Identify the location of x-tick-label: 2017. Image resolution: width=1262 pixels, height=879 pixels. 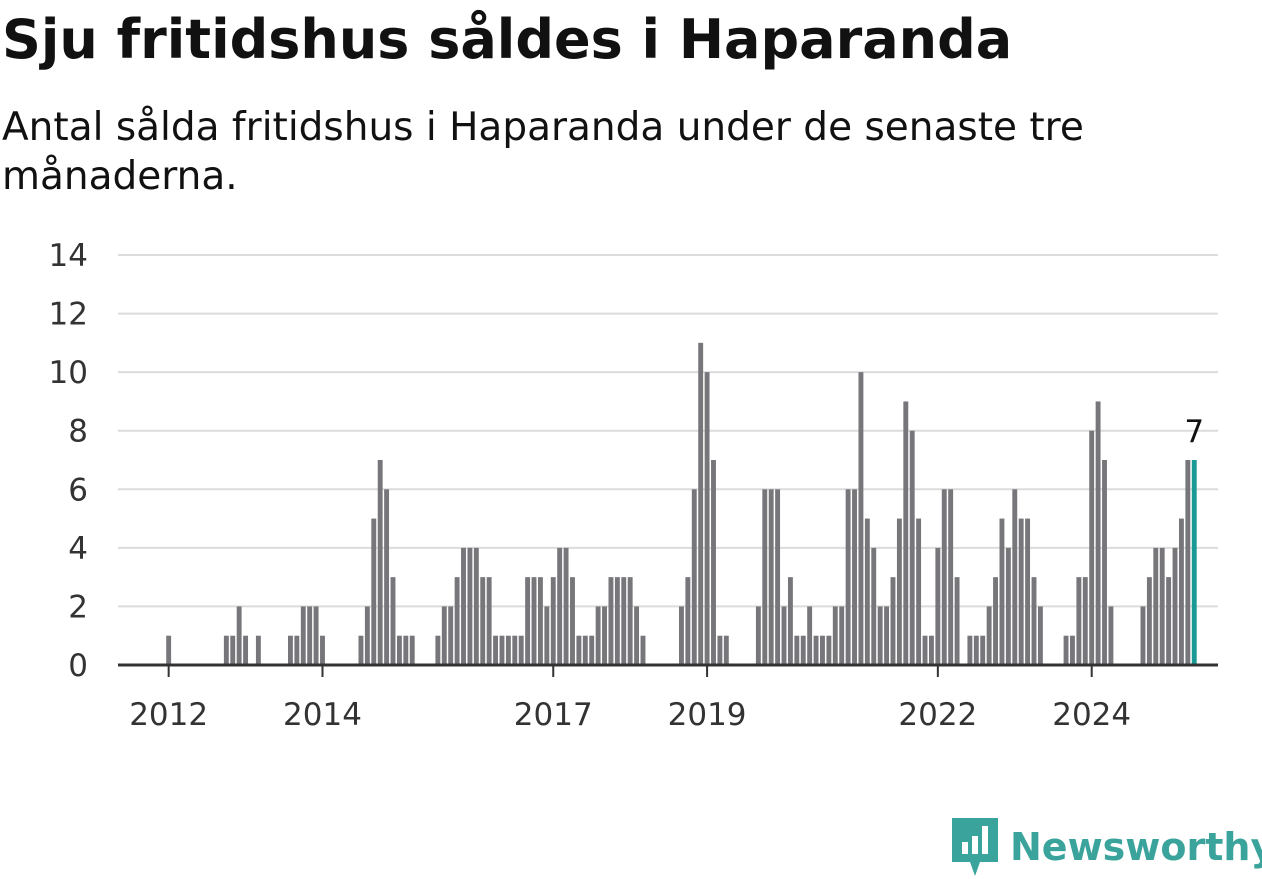
(553, 715).